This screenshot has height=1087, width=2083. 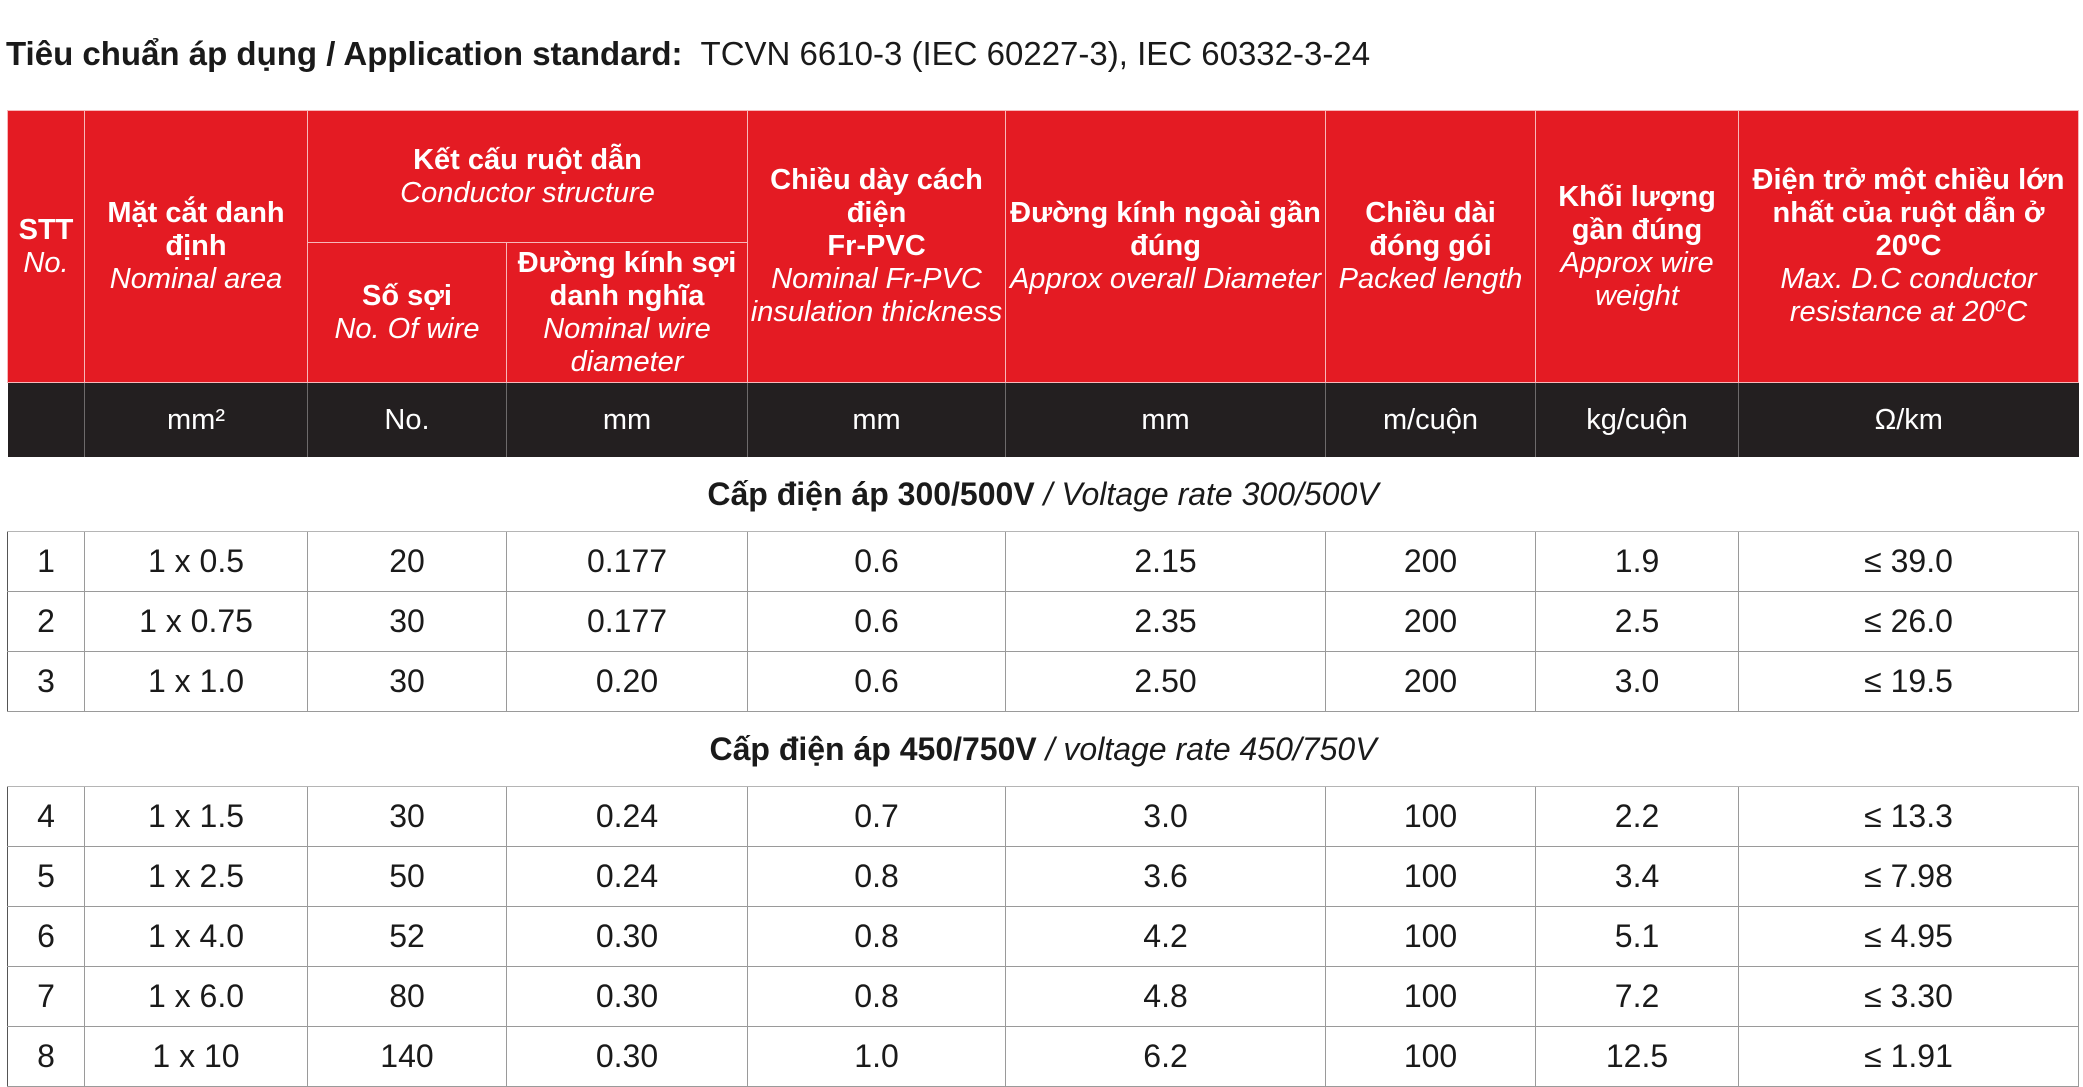 I want to click on cell-weight: 2.2, so click(x=1637, y=816).